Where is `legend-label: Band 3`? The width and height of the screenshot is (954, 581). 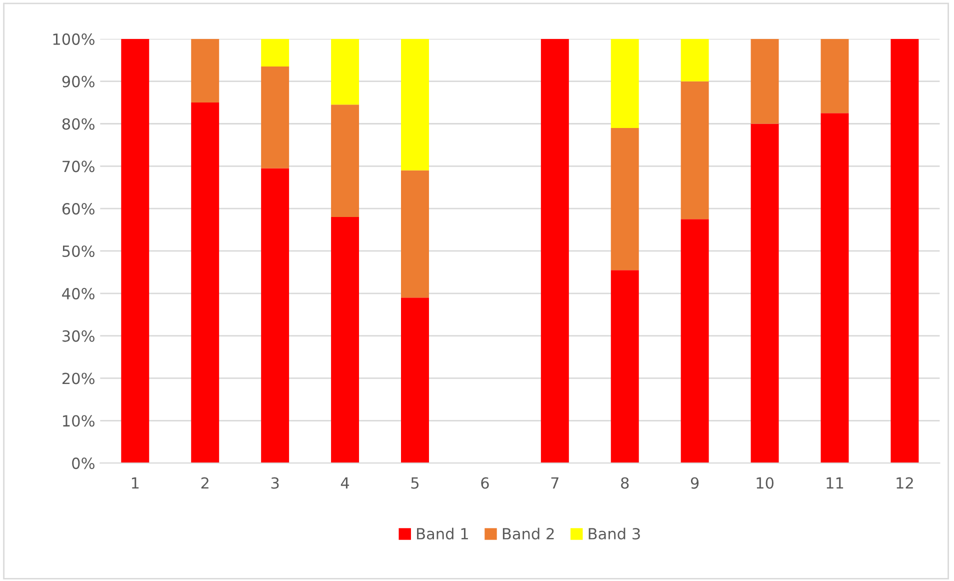
legend-label: Band 3 is located at coordinates (614, 534).